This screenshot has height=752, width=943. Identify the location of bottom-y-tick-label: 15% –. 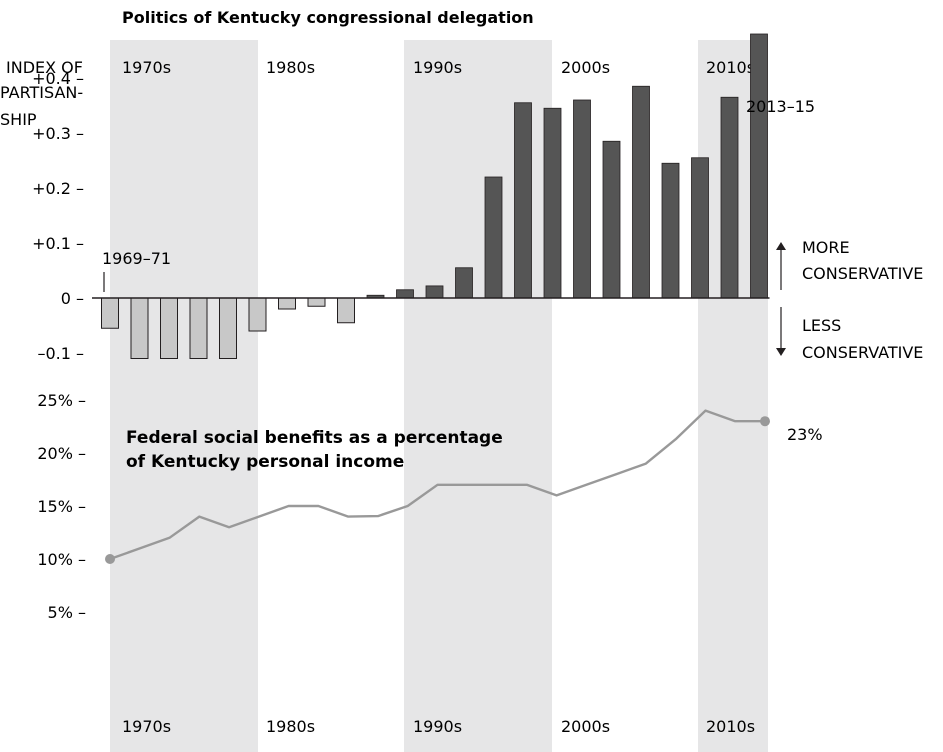
(61, 506).